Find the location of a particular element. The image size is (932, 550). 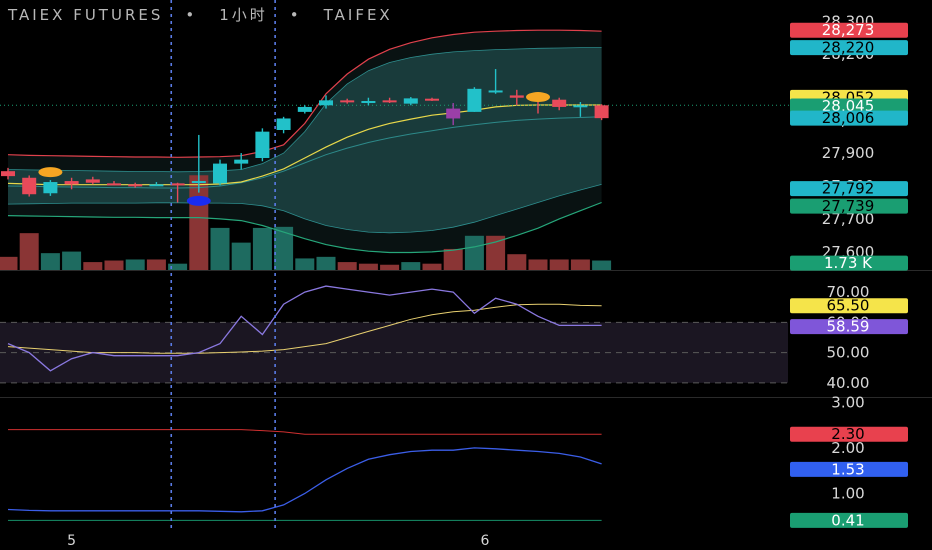

rsi-ma-line is located at coordinates (304, 328).